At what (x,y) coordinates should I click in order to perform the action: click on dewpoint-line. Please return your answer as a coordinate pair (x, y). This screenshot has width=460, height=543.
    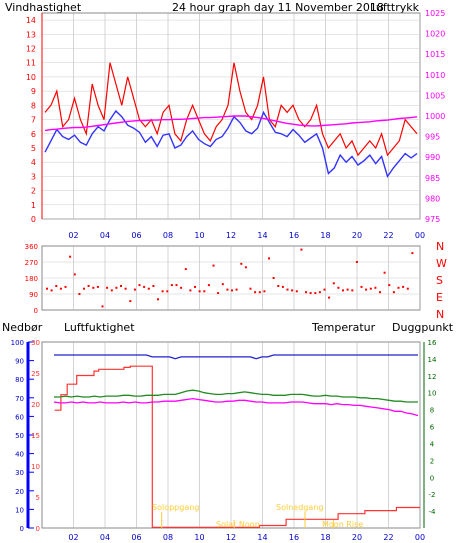
    Looking at the image, I should click on (236, 407).